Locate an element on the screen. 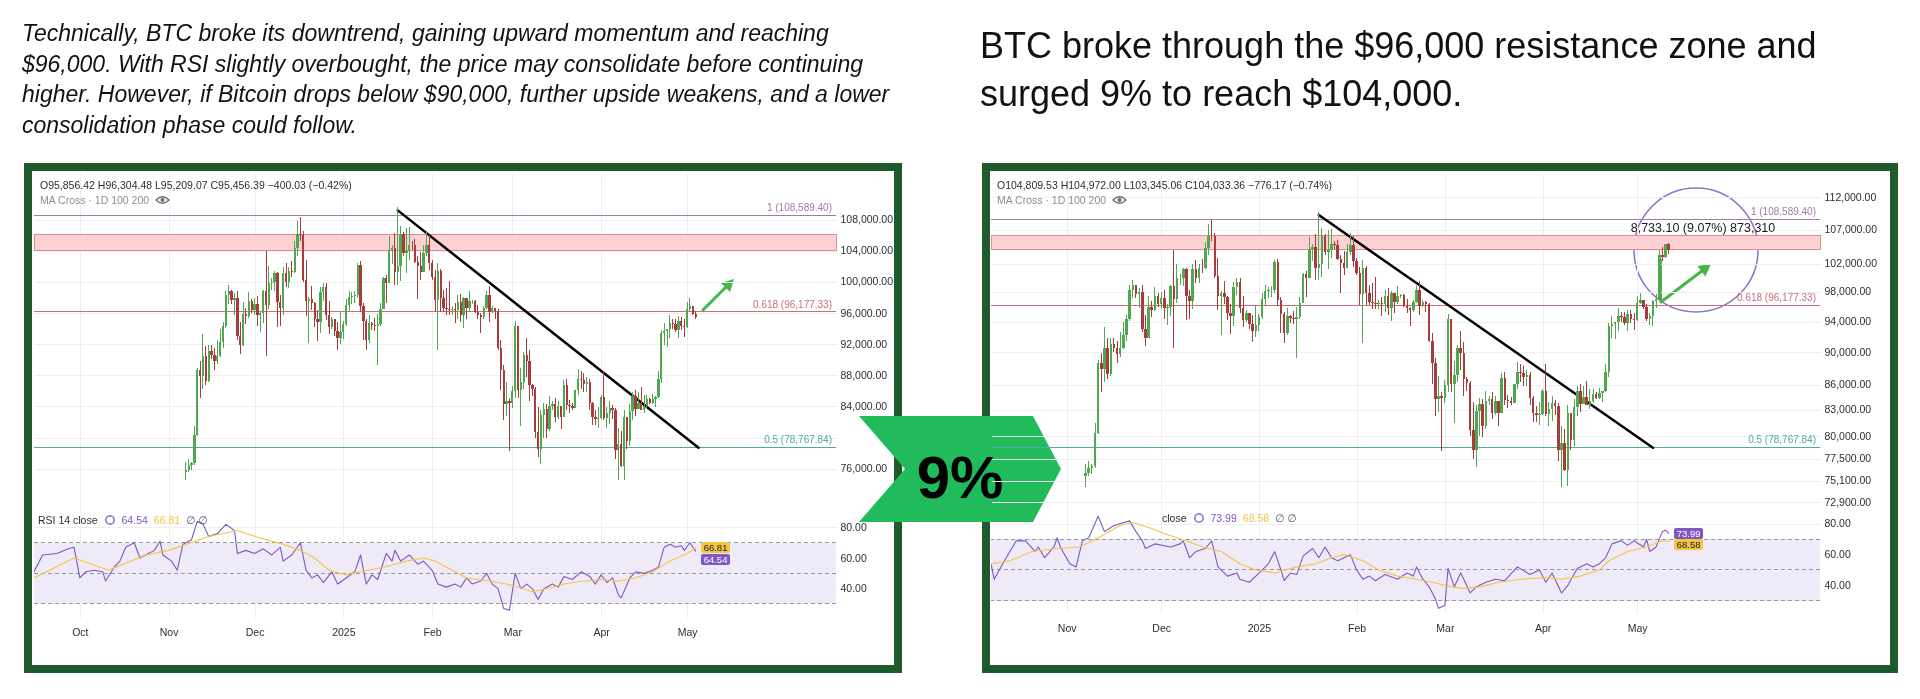 The width and height of the screenshot is (1920, 699). x-tick-label: Dec is located at coordinates (255, 631).